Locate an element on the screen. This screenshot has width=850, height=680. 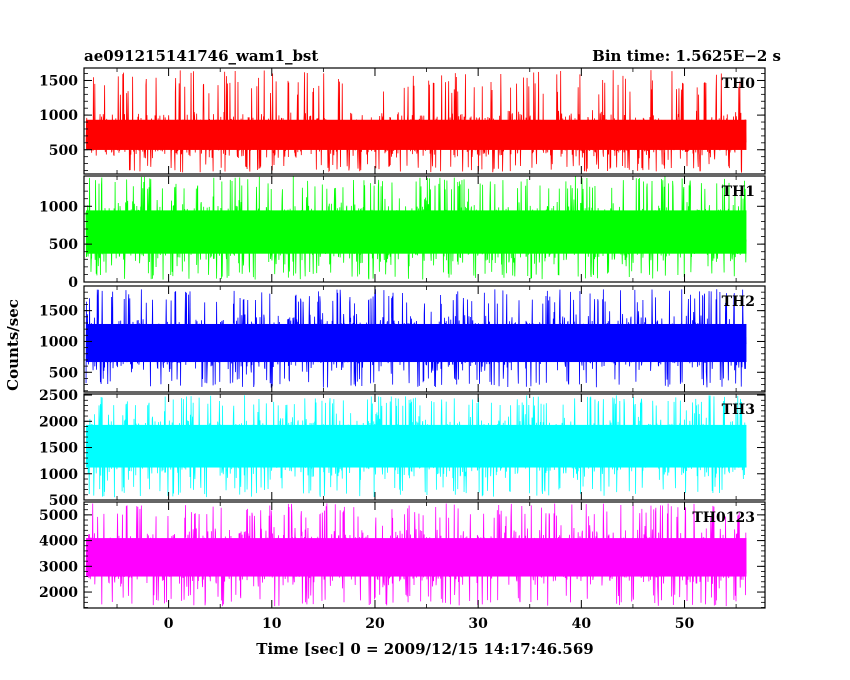
panel-th2: 500 1000 1500 TH2 is located at coordinates (402, 339).